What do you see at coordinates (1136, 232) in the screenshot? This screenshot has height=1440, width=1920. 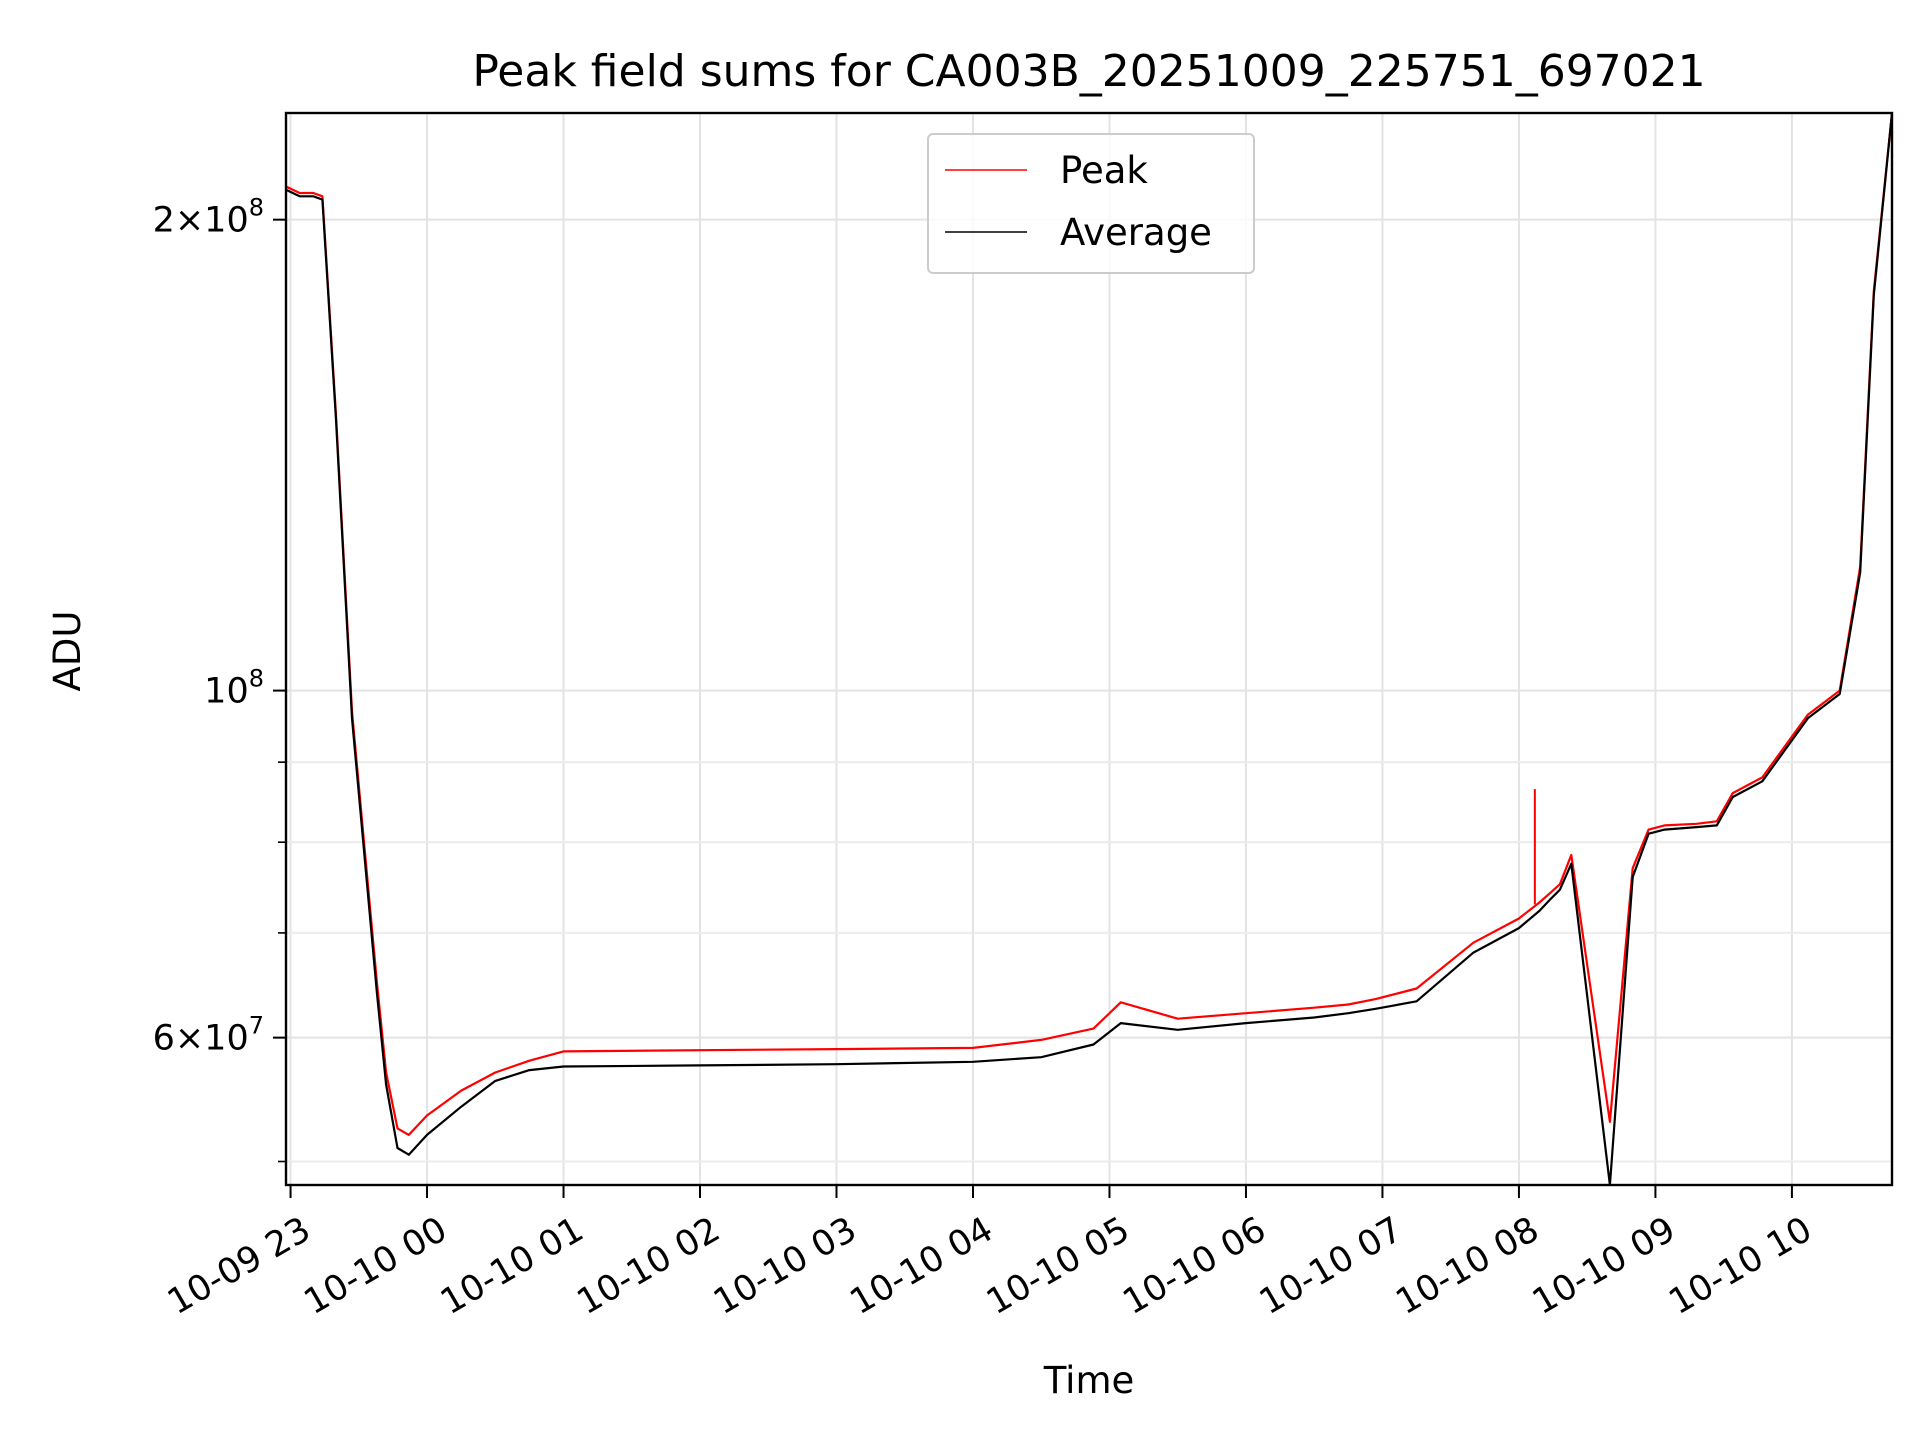 I see `legend-label-average: Average` at bounding box center [1136, 232].